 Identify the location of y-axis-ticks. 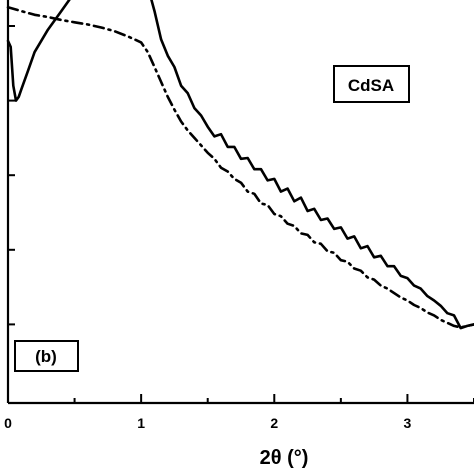
(11, 175).